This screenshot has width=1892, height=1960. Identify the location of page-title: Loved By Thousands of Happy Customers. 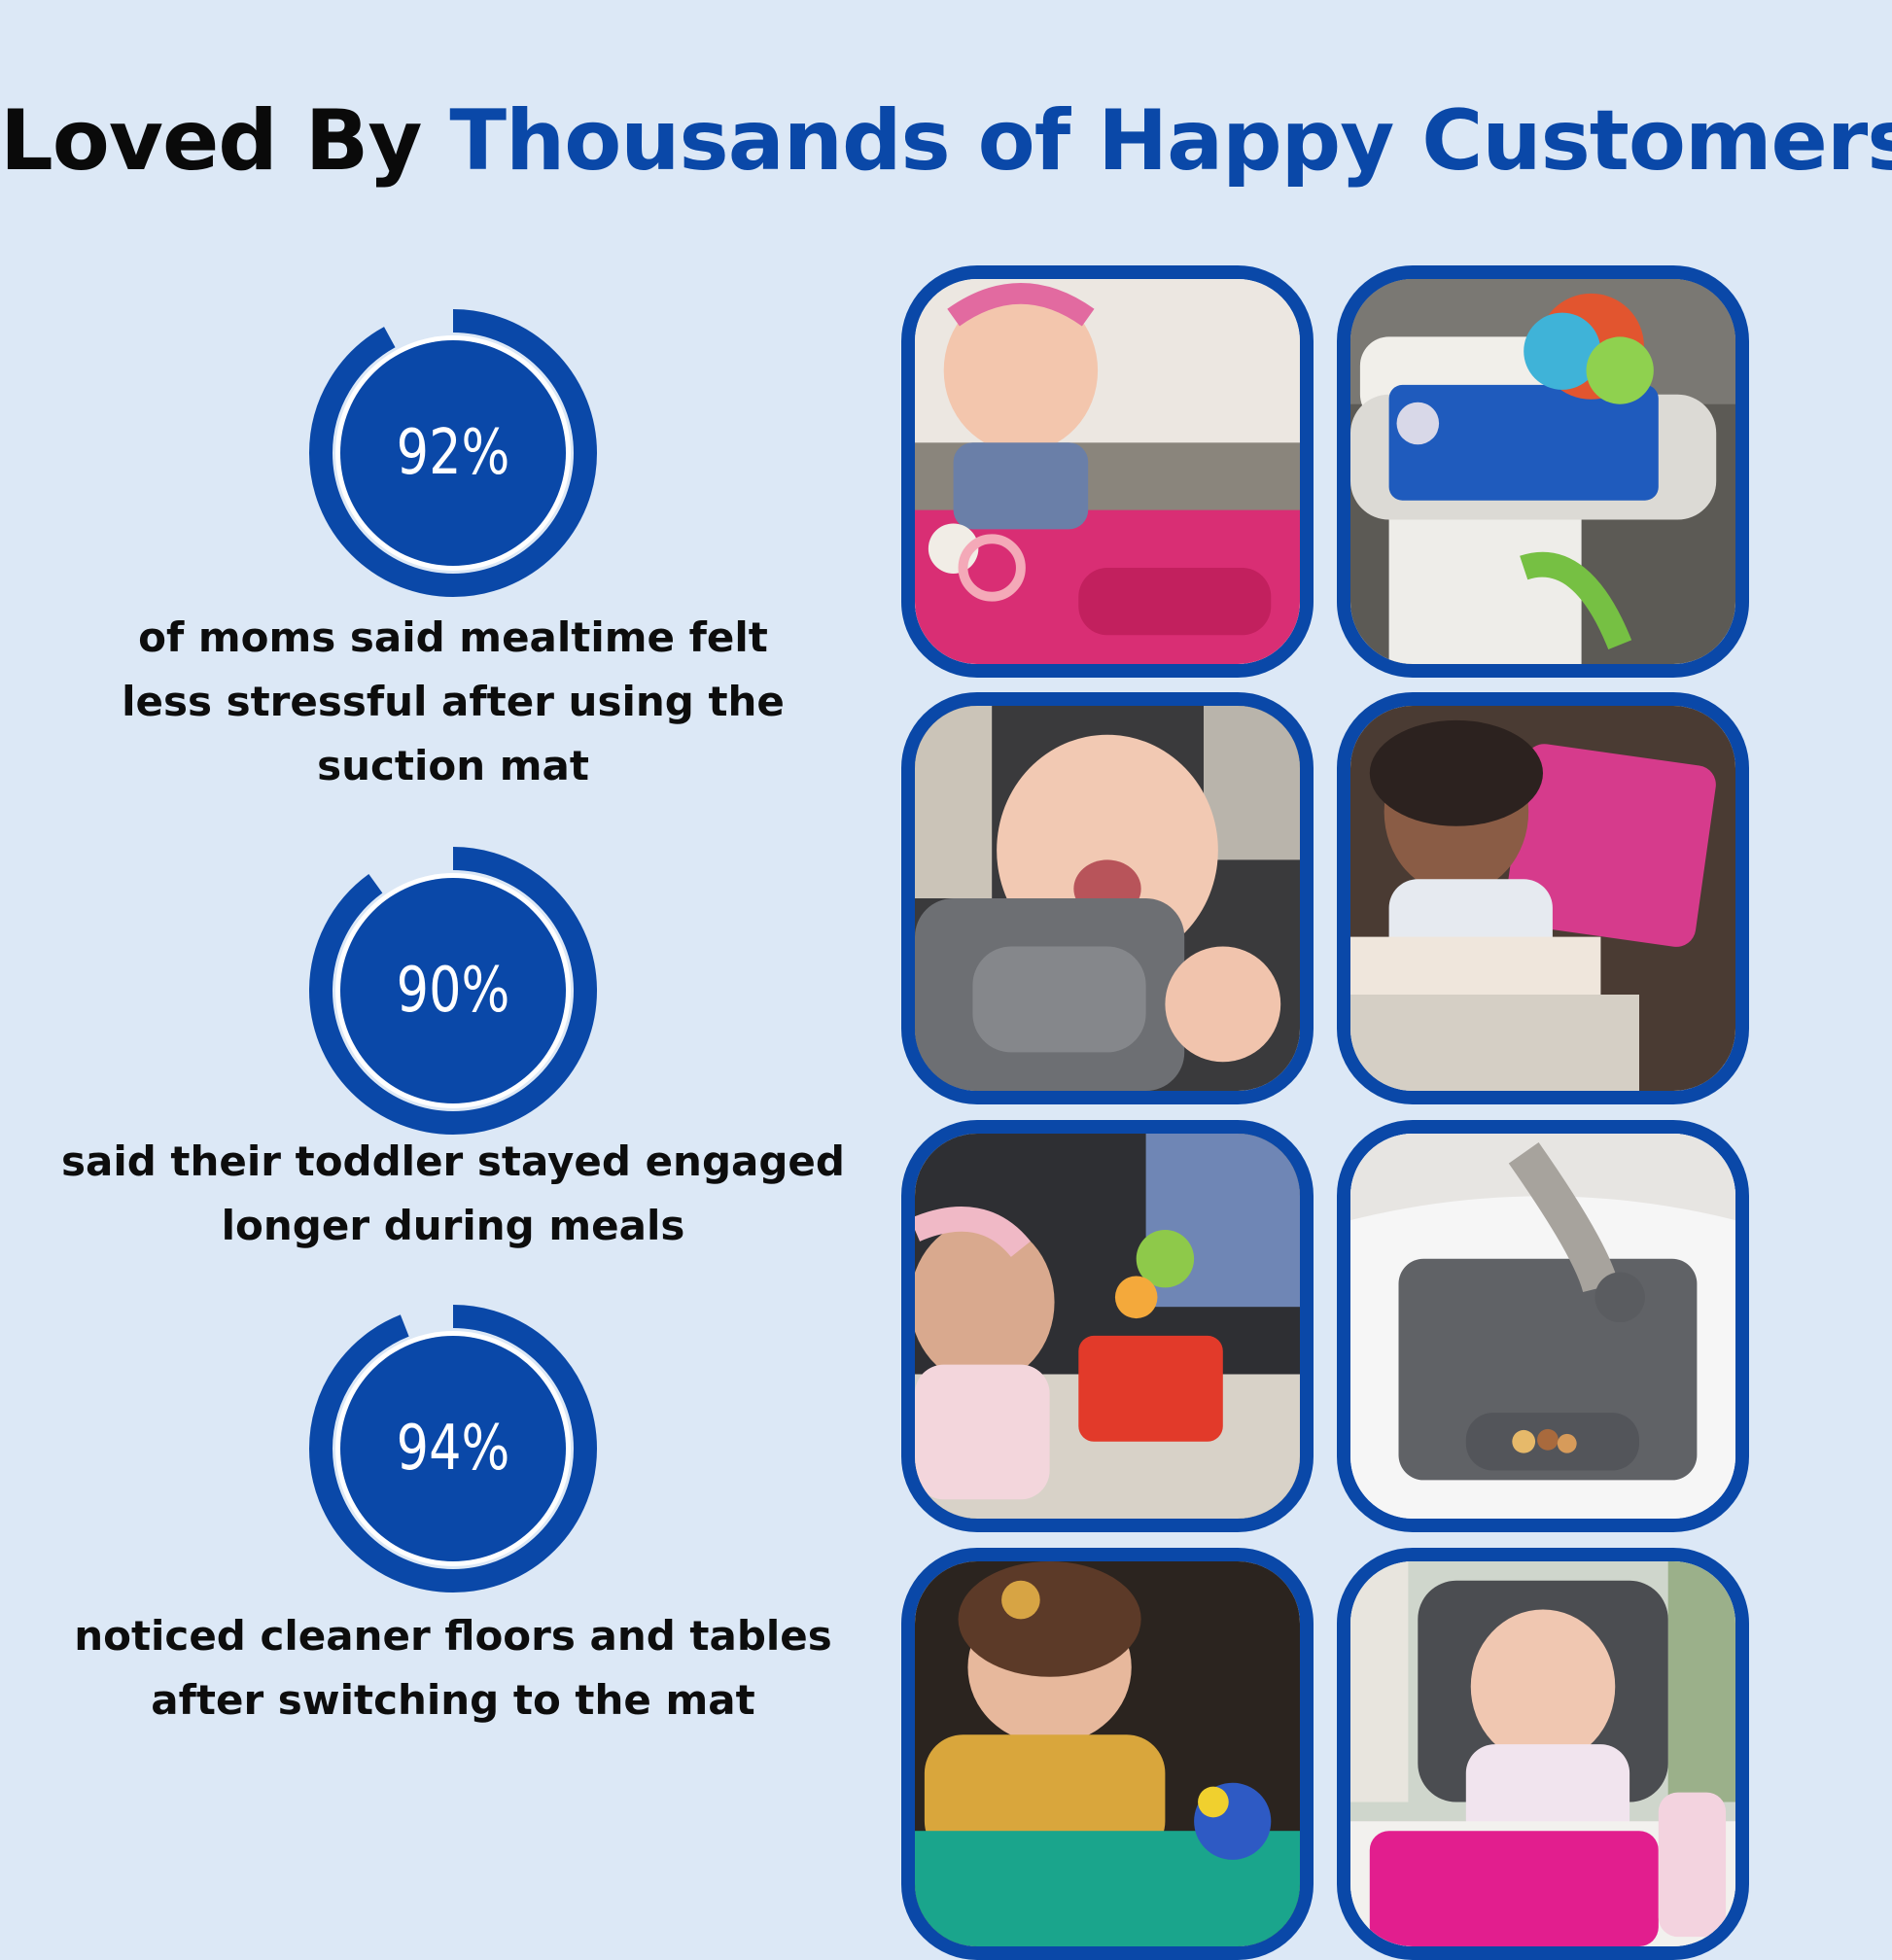
(946, 141).